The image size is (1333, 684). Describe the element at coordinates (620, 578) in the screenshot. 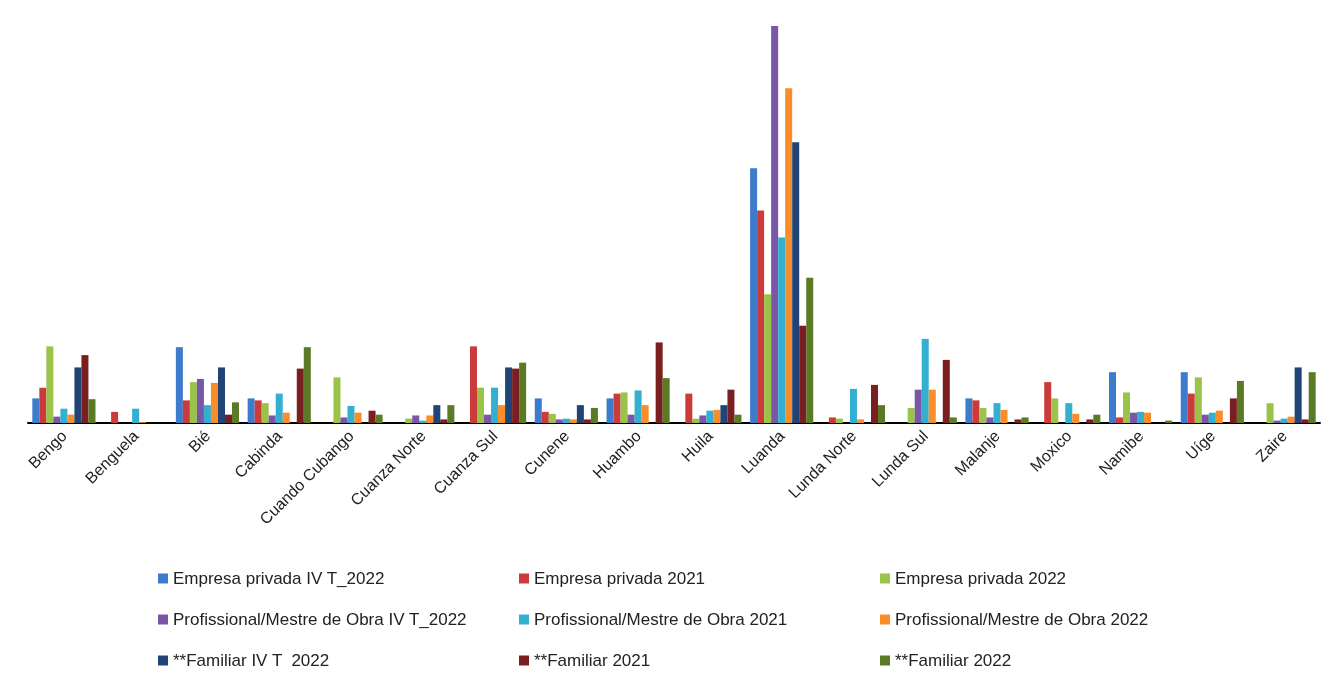

I see `legend-label: Empresa privada 2021` at that location.